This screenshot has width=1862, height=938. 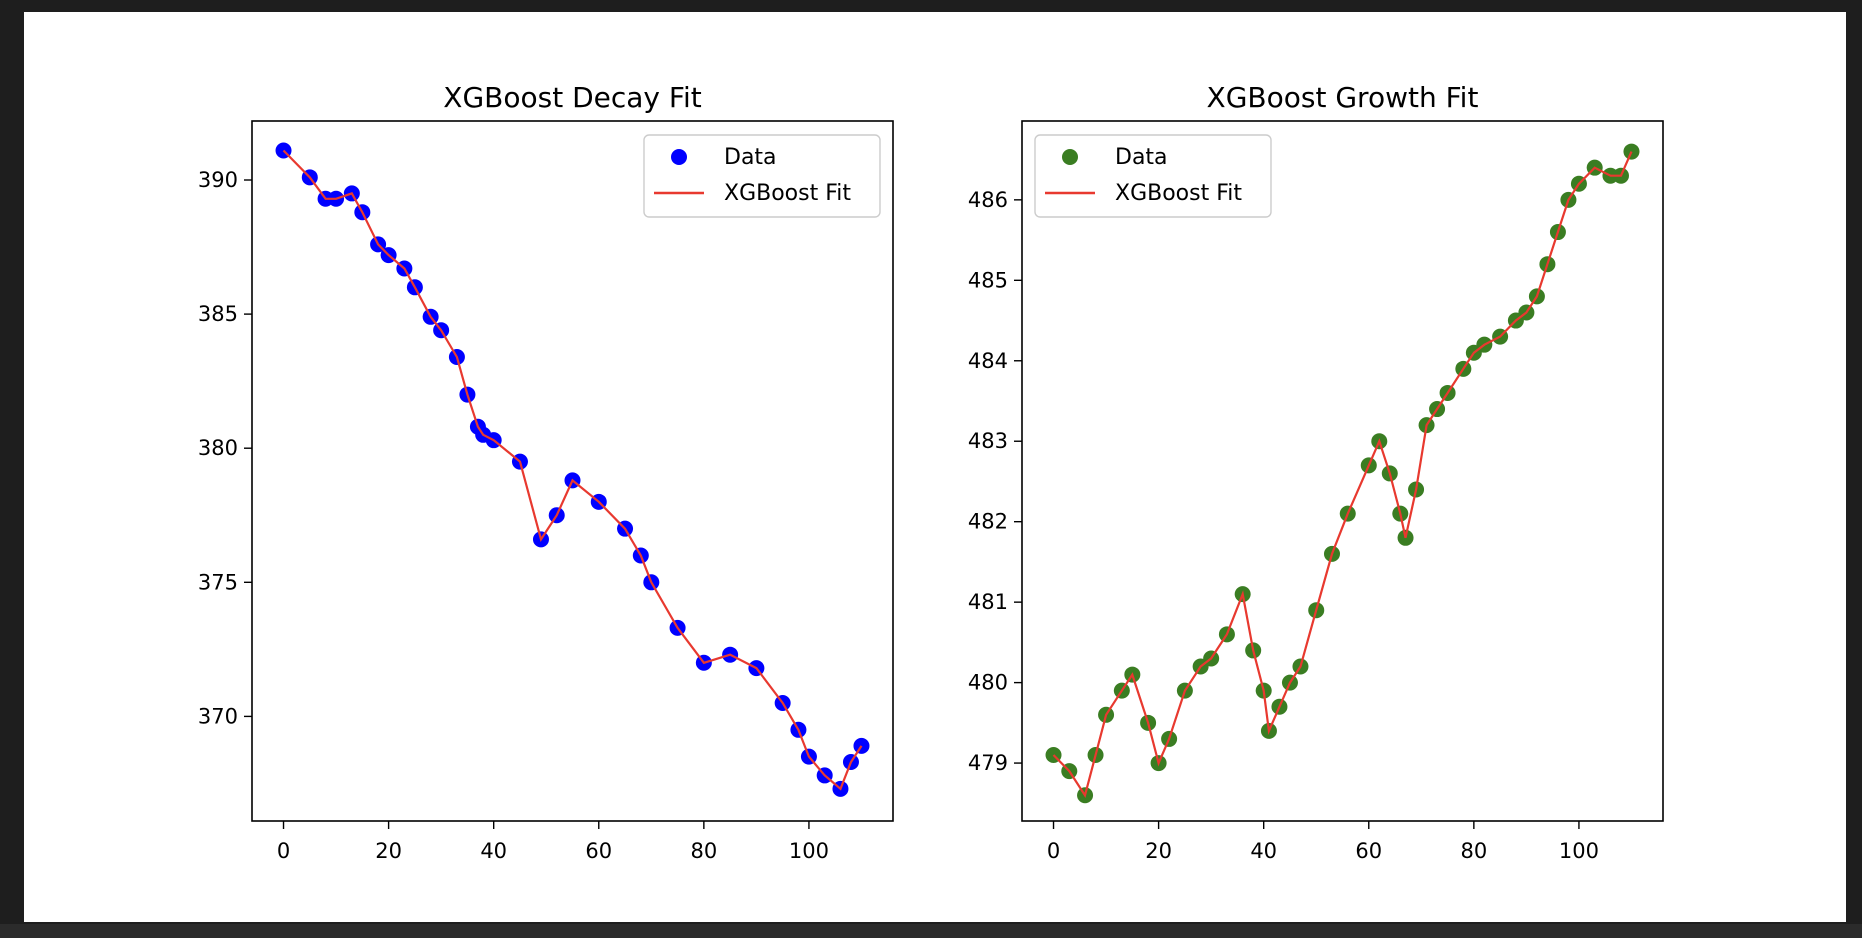 I want to click on y-tick-label: 484, so click(x=988, y=361).